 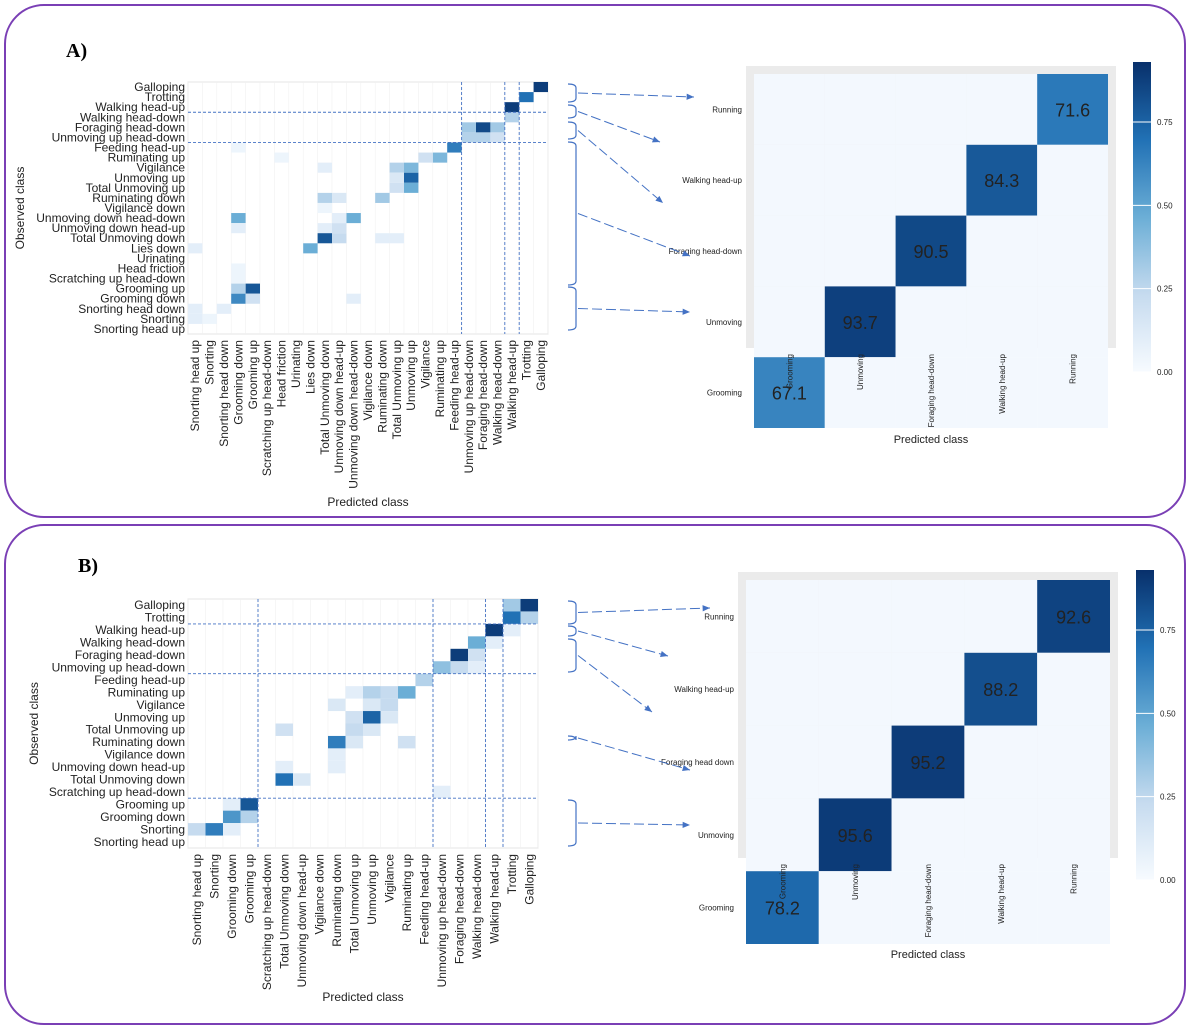 I want to click on x-tick-label: Snorting, so click(x=210, y=362).